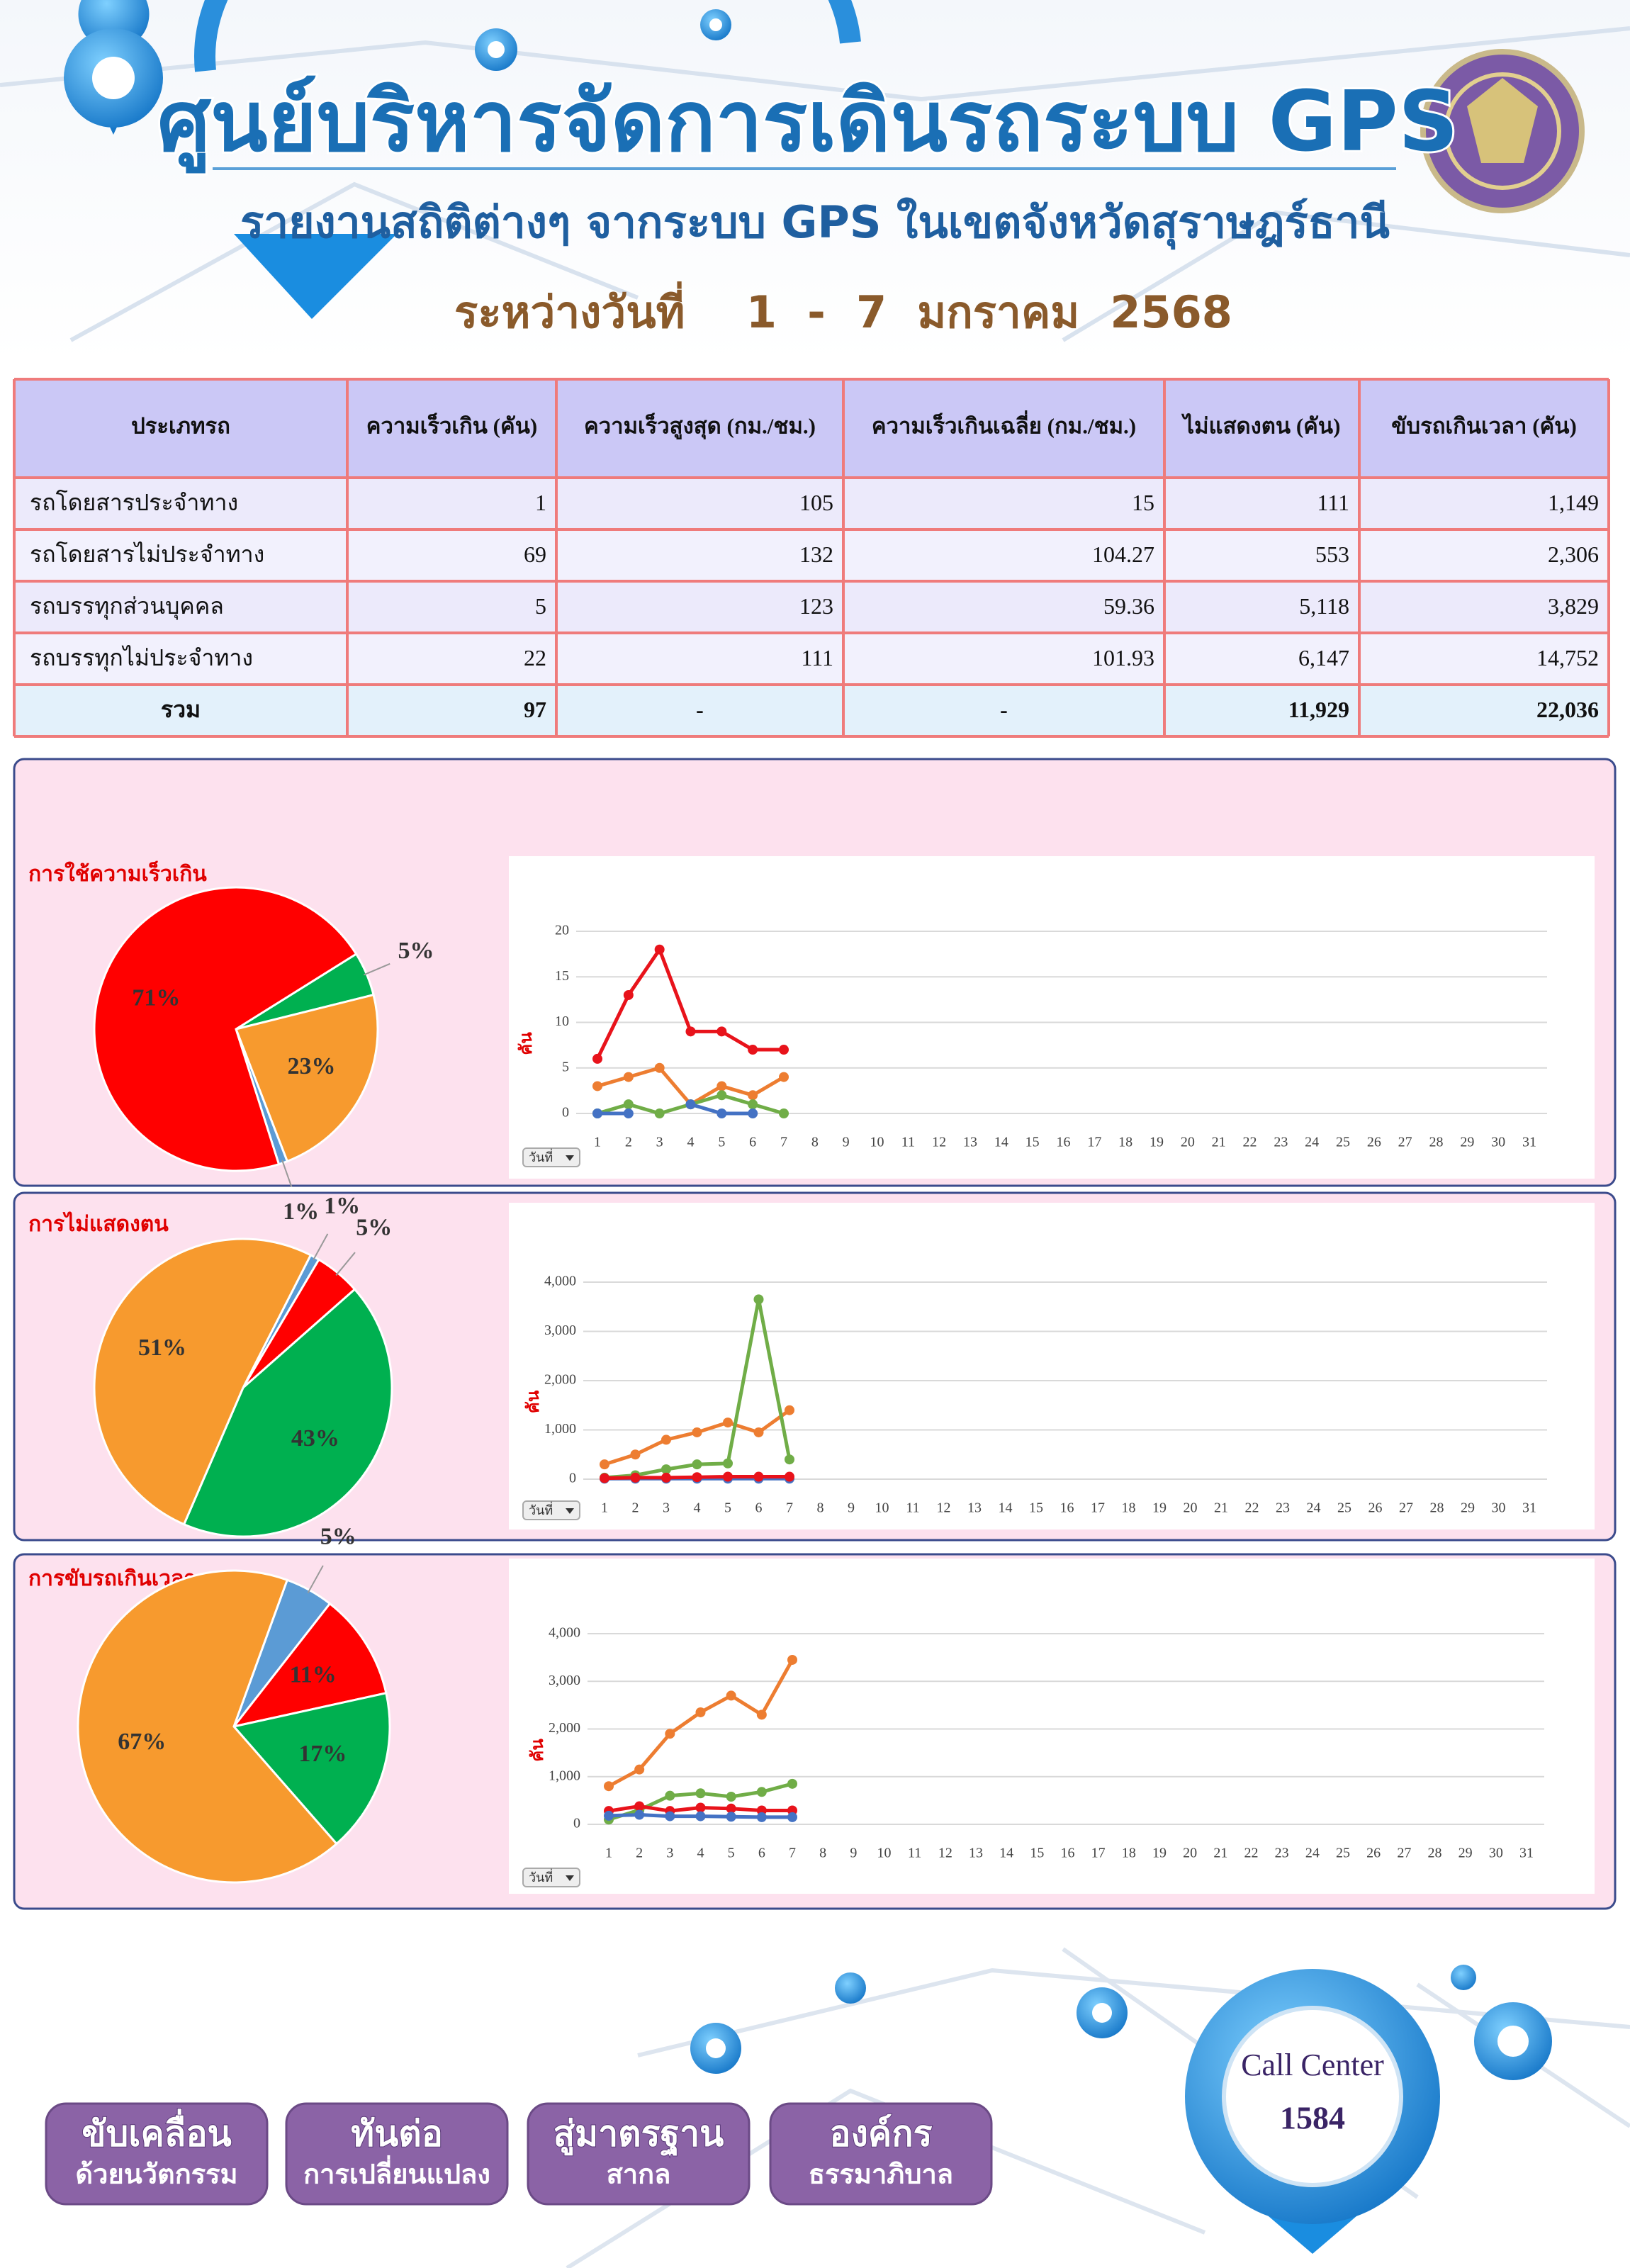 The width and height of the screenshot is (1630, 2268). What do you see at coordinates (881, 2134) in the screenshot?
I see `nav-button-line: องค์กร` at bounding box center [881, 2134].